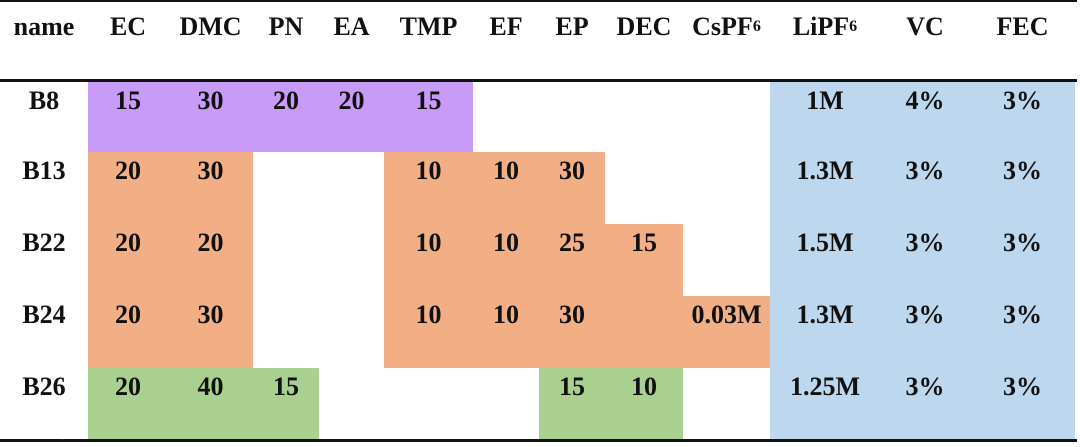  I want to click on column-header: VC, so click(925, 27).